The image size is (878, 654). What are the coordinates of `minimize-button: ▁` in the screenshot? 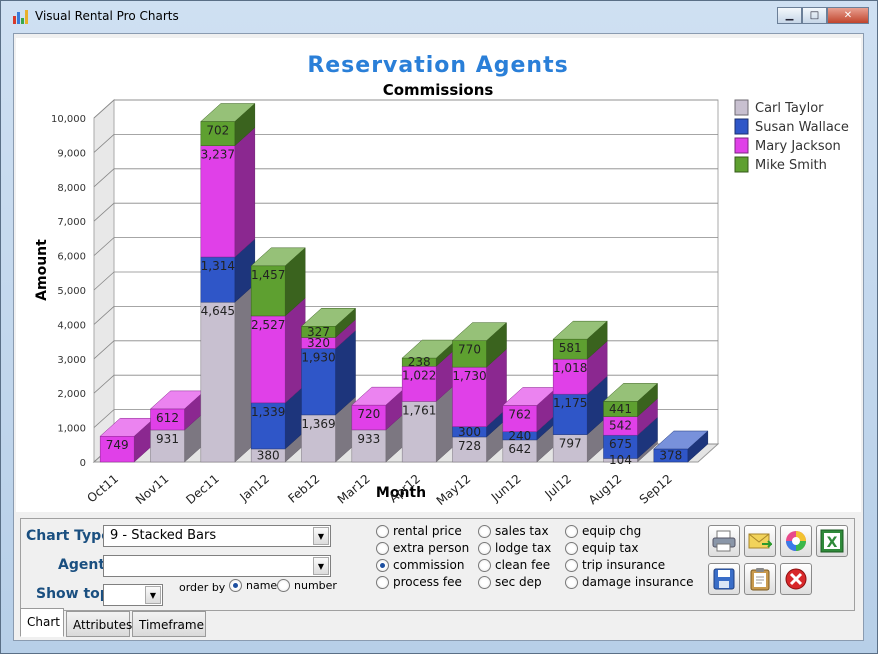 It's located at (789, 15).